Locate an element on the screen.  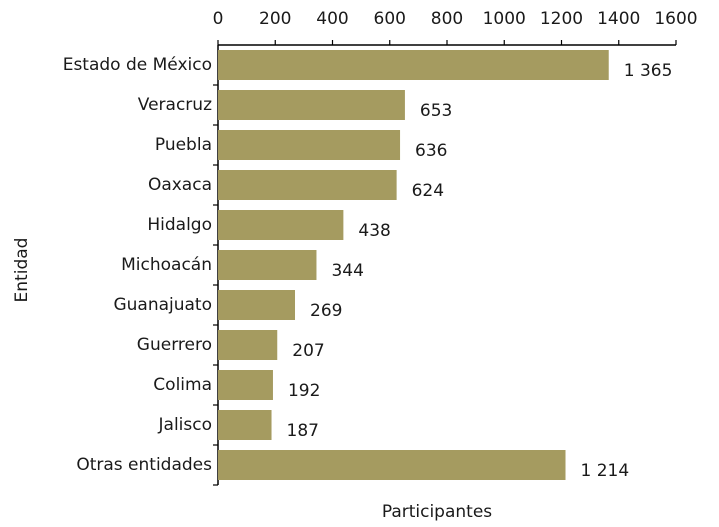
x-tick-label: 1600 is located at coordinates (675, 19).